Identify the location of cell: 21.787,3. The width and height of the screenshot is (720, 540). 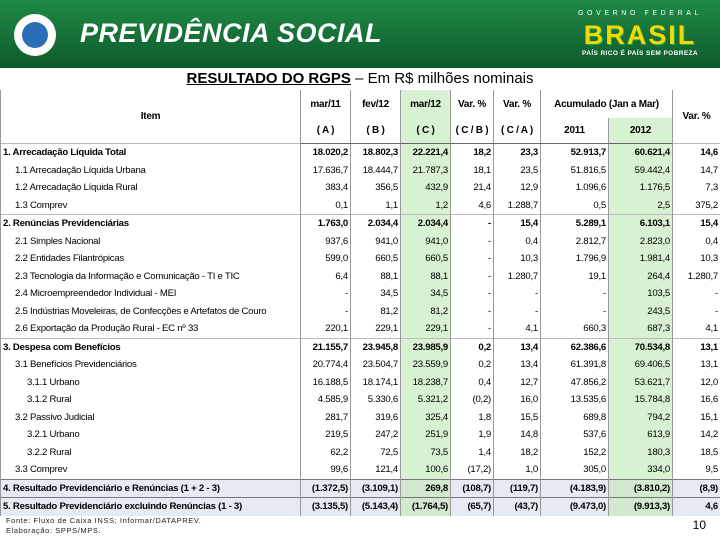
(425, 170).